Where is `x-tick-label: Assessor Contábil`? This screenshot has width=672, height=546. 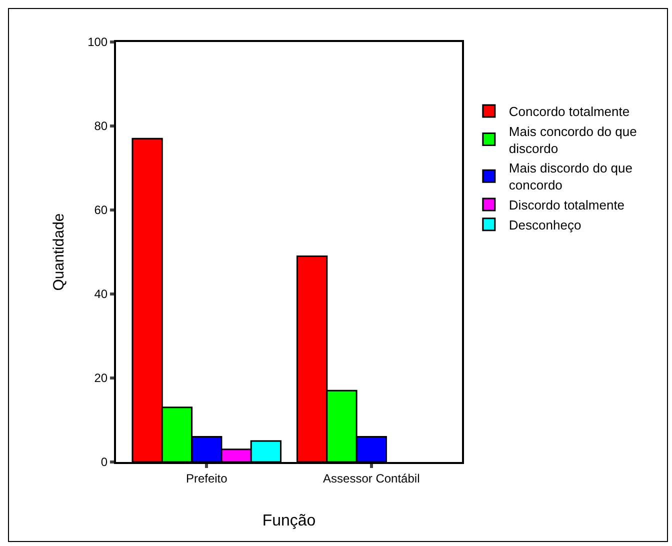 x-tick-label: Assessor Contábil is located at coordinates (371, 478).